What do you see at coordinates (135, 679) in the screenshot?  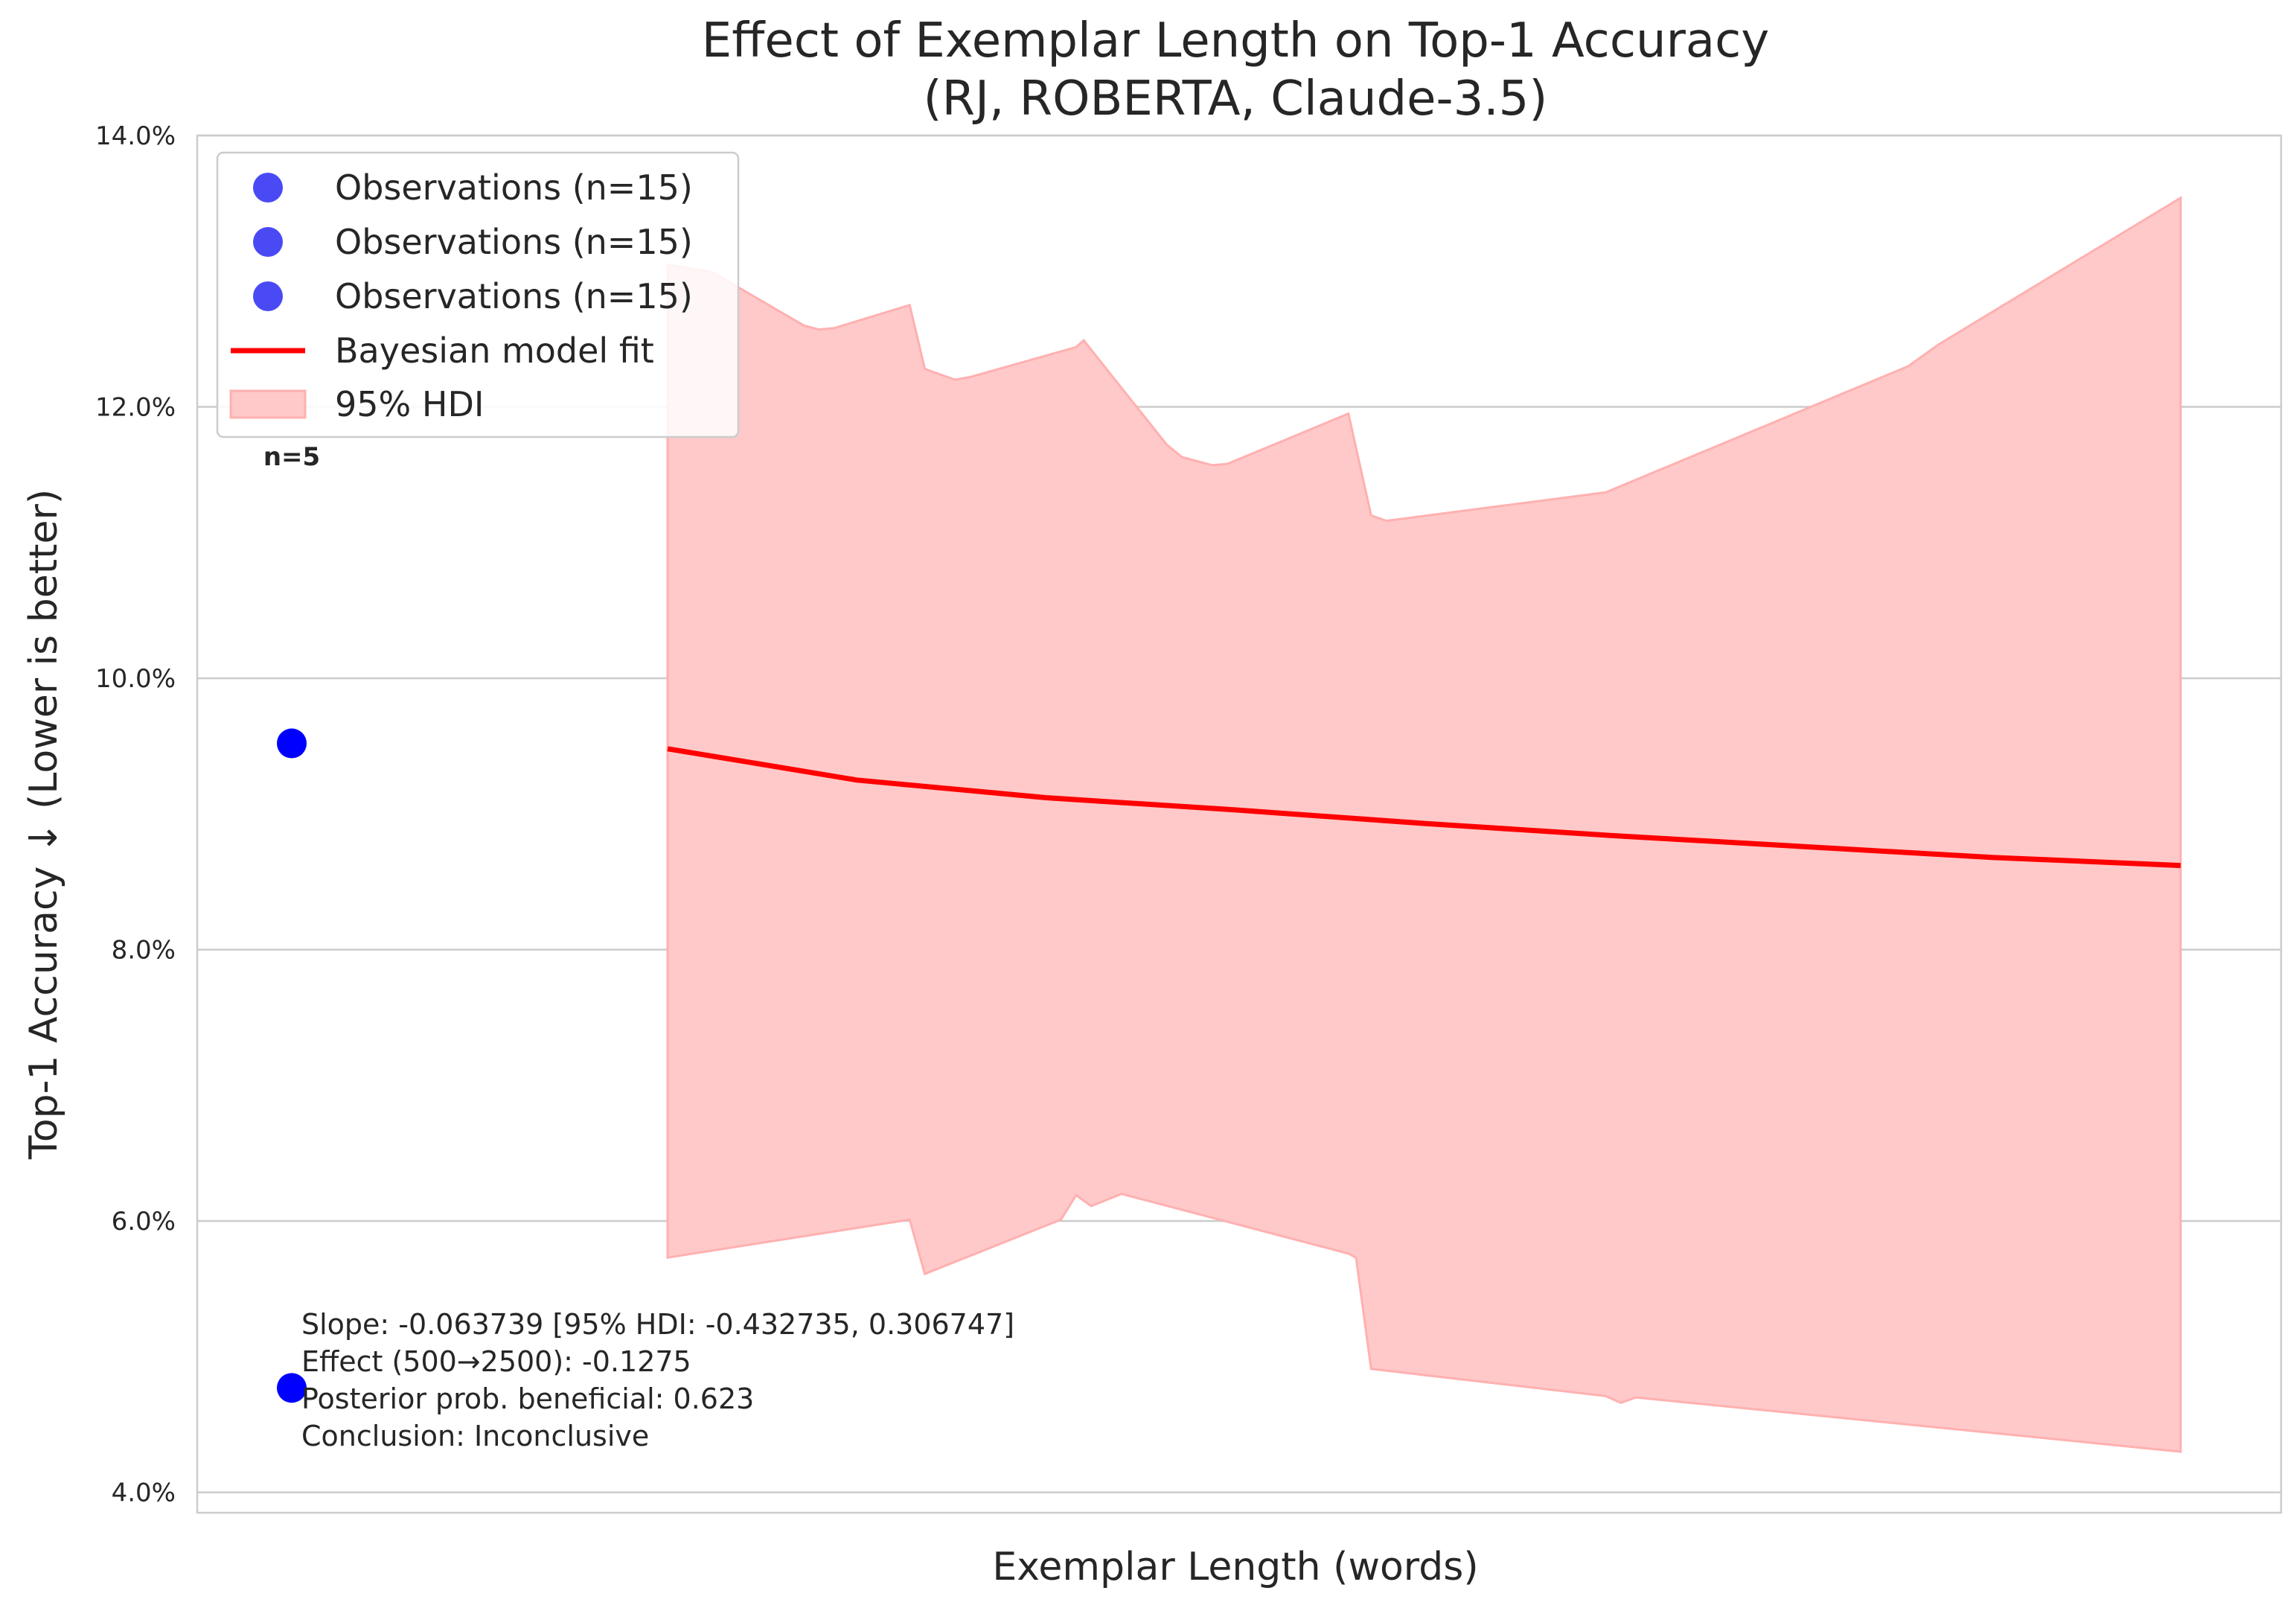 I see `y-tick-label: 10.0%` at bounding box center [135, 679].